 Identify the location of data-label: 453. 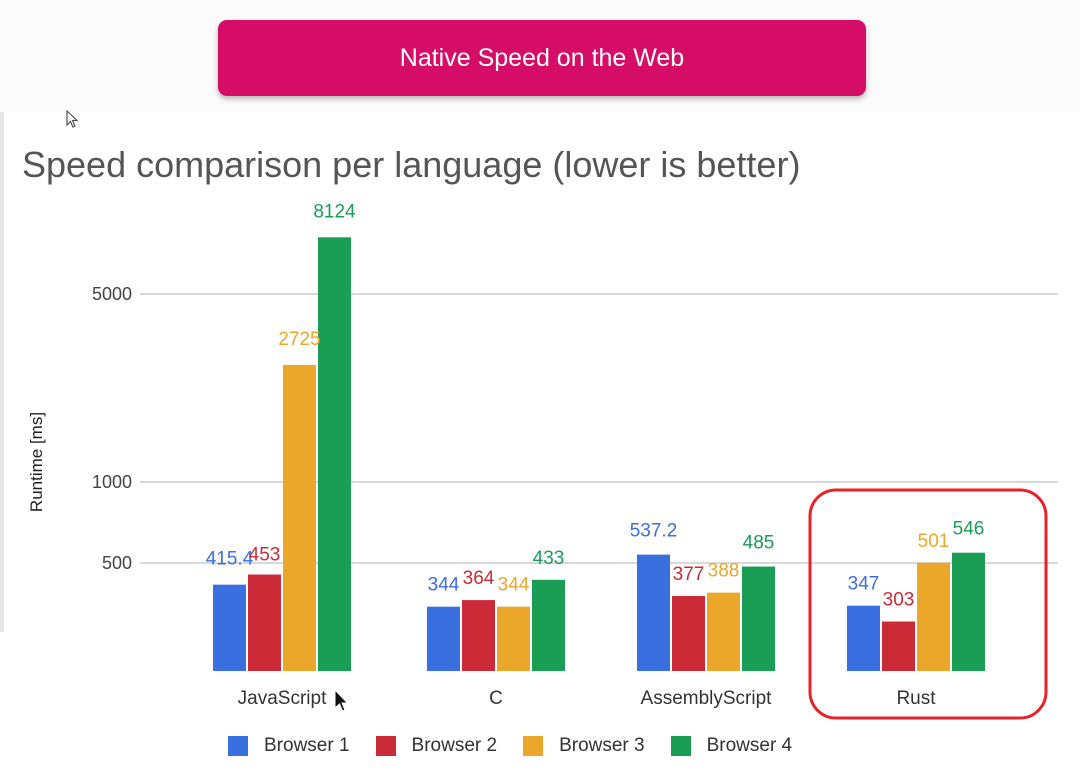
(265, 555).